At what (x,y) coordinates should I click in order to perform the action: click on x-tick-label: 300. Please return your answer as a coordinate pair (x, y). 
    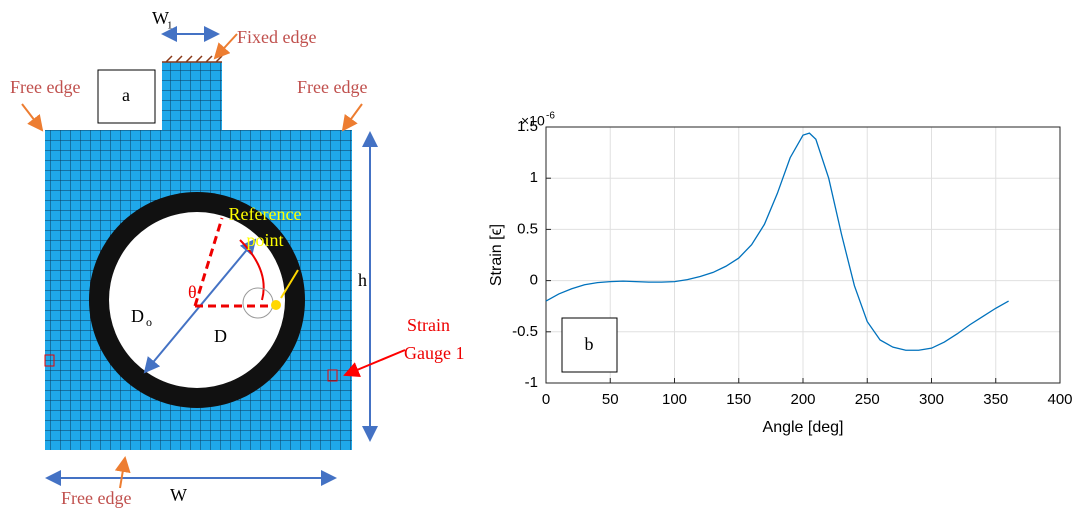
    Looking at the image, I should click on (931, 399).